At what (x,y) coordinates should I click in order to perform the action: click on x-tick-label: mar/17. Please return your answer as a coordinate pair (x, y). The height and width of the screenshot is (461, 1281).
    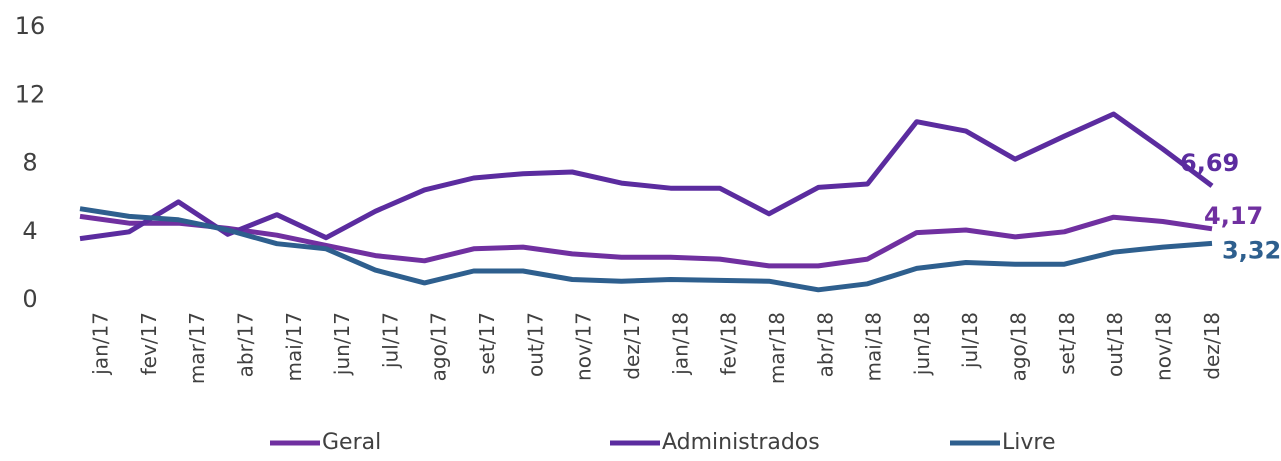
    Looking at the image, I should click on (197, 348).